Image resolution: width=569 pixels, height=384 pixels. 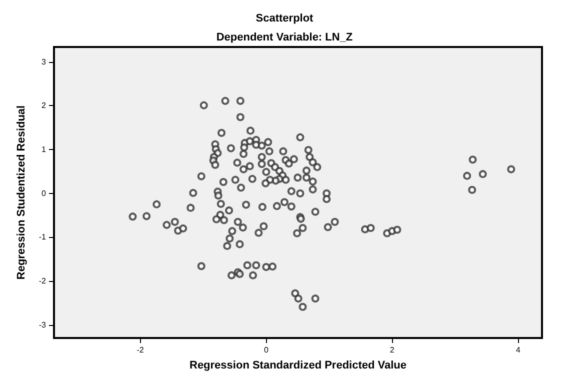 I want to click on y-tick-label: -1, so click(x=42, y=237).